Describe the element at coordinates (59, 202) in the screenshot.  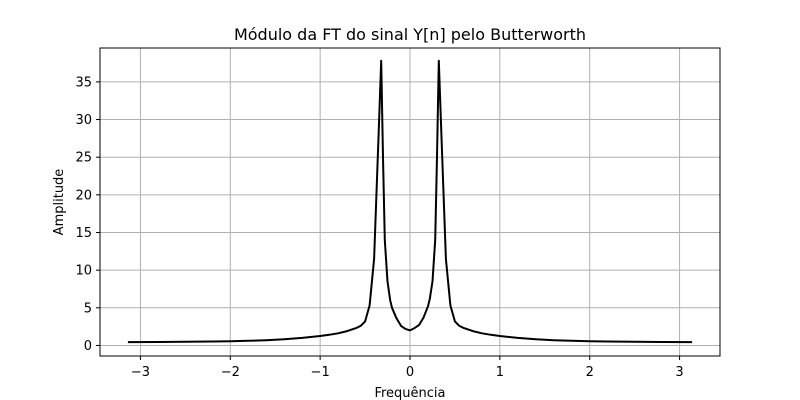
I see `y-axis-label: Amplitude` at that location.